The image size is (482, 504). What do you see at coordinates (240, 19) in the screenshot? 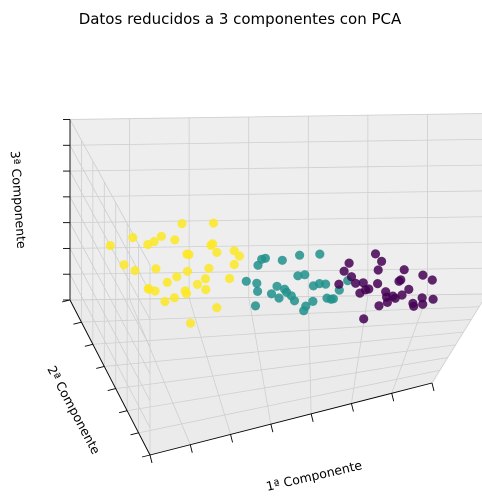
I see `chart-title: Datos reducidos a 3 componentes con PCA` at bounding box center [240, 19].